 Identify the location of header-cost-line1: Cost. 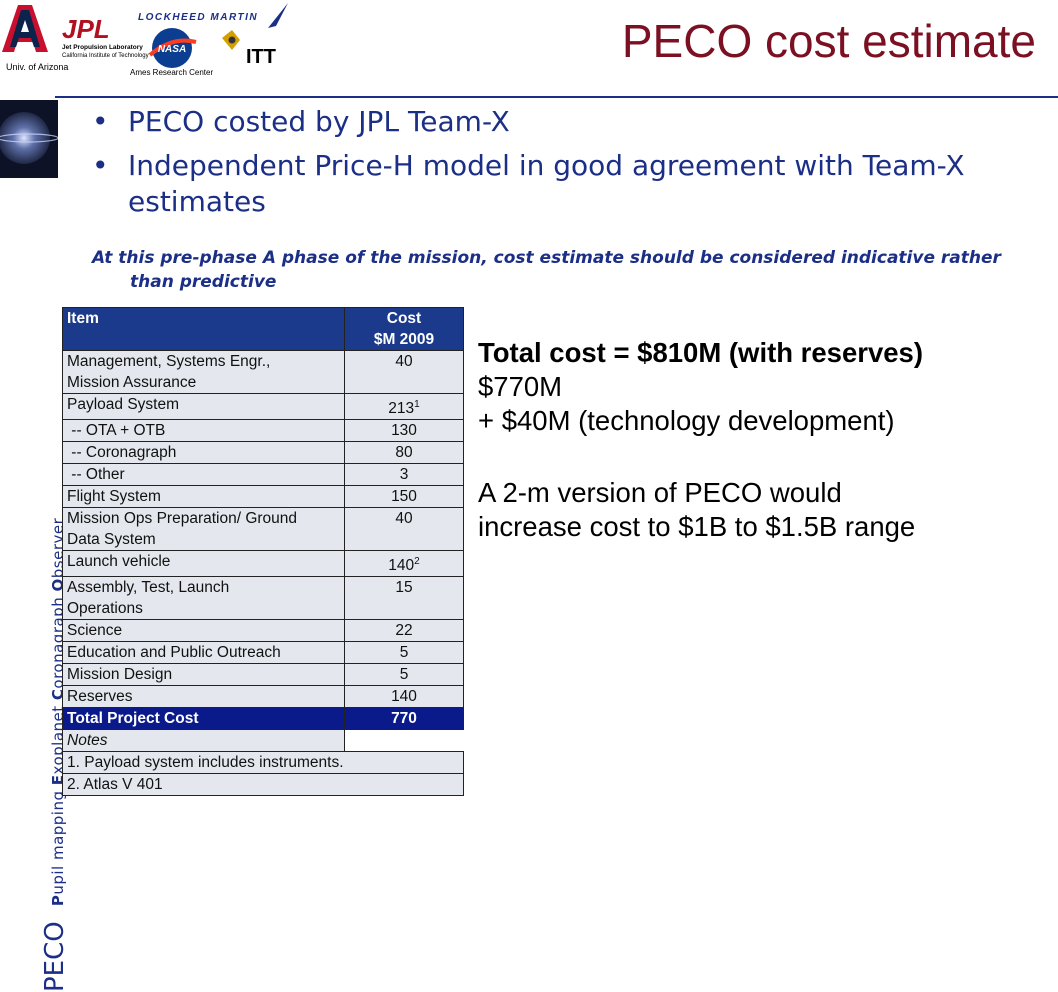
(404, 318).